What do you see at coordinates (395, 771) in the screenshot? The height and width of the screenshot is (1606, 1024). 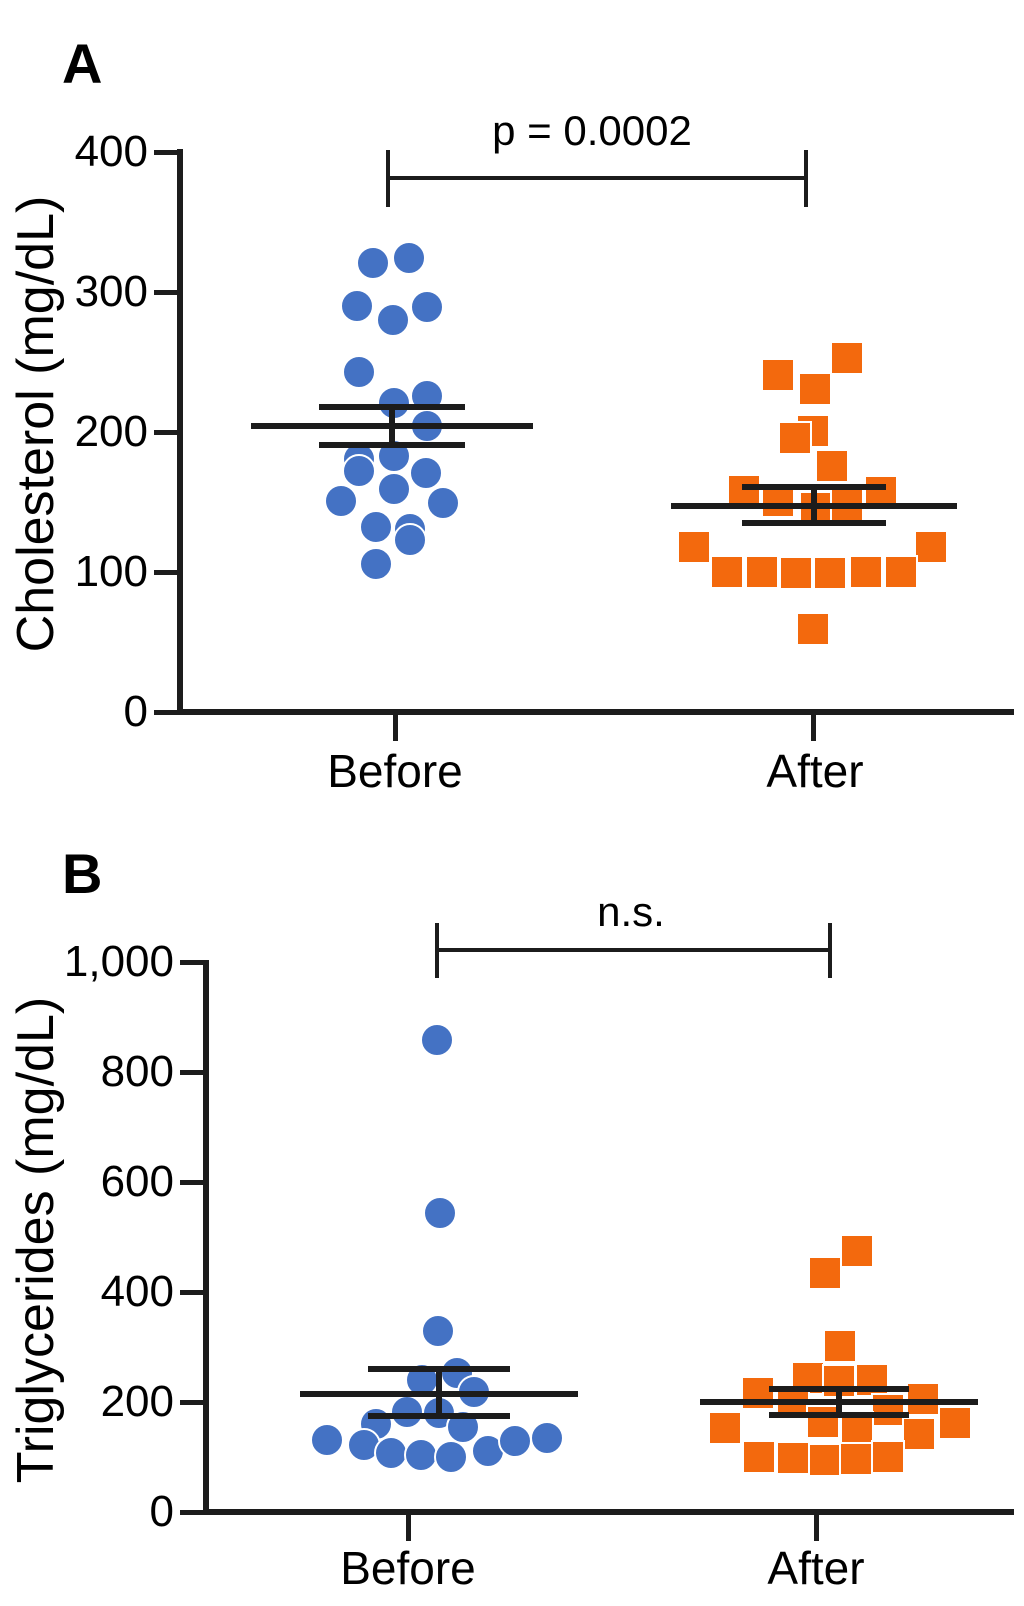 I see `x-category-label-before-a: Before` at bounding box center [395, 771].